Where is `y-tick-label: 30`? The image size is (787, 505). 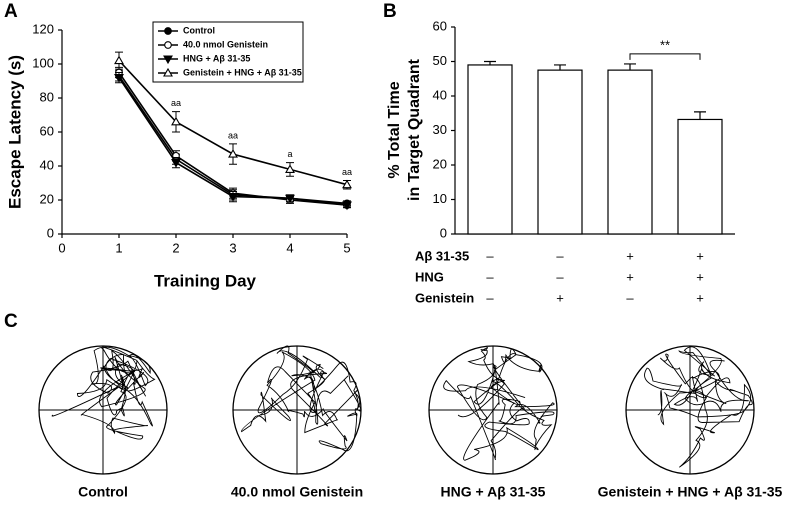
y-tick-label: 30 is located at coordinates (440, 129).